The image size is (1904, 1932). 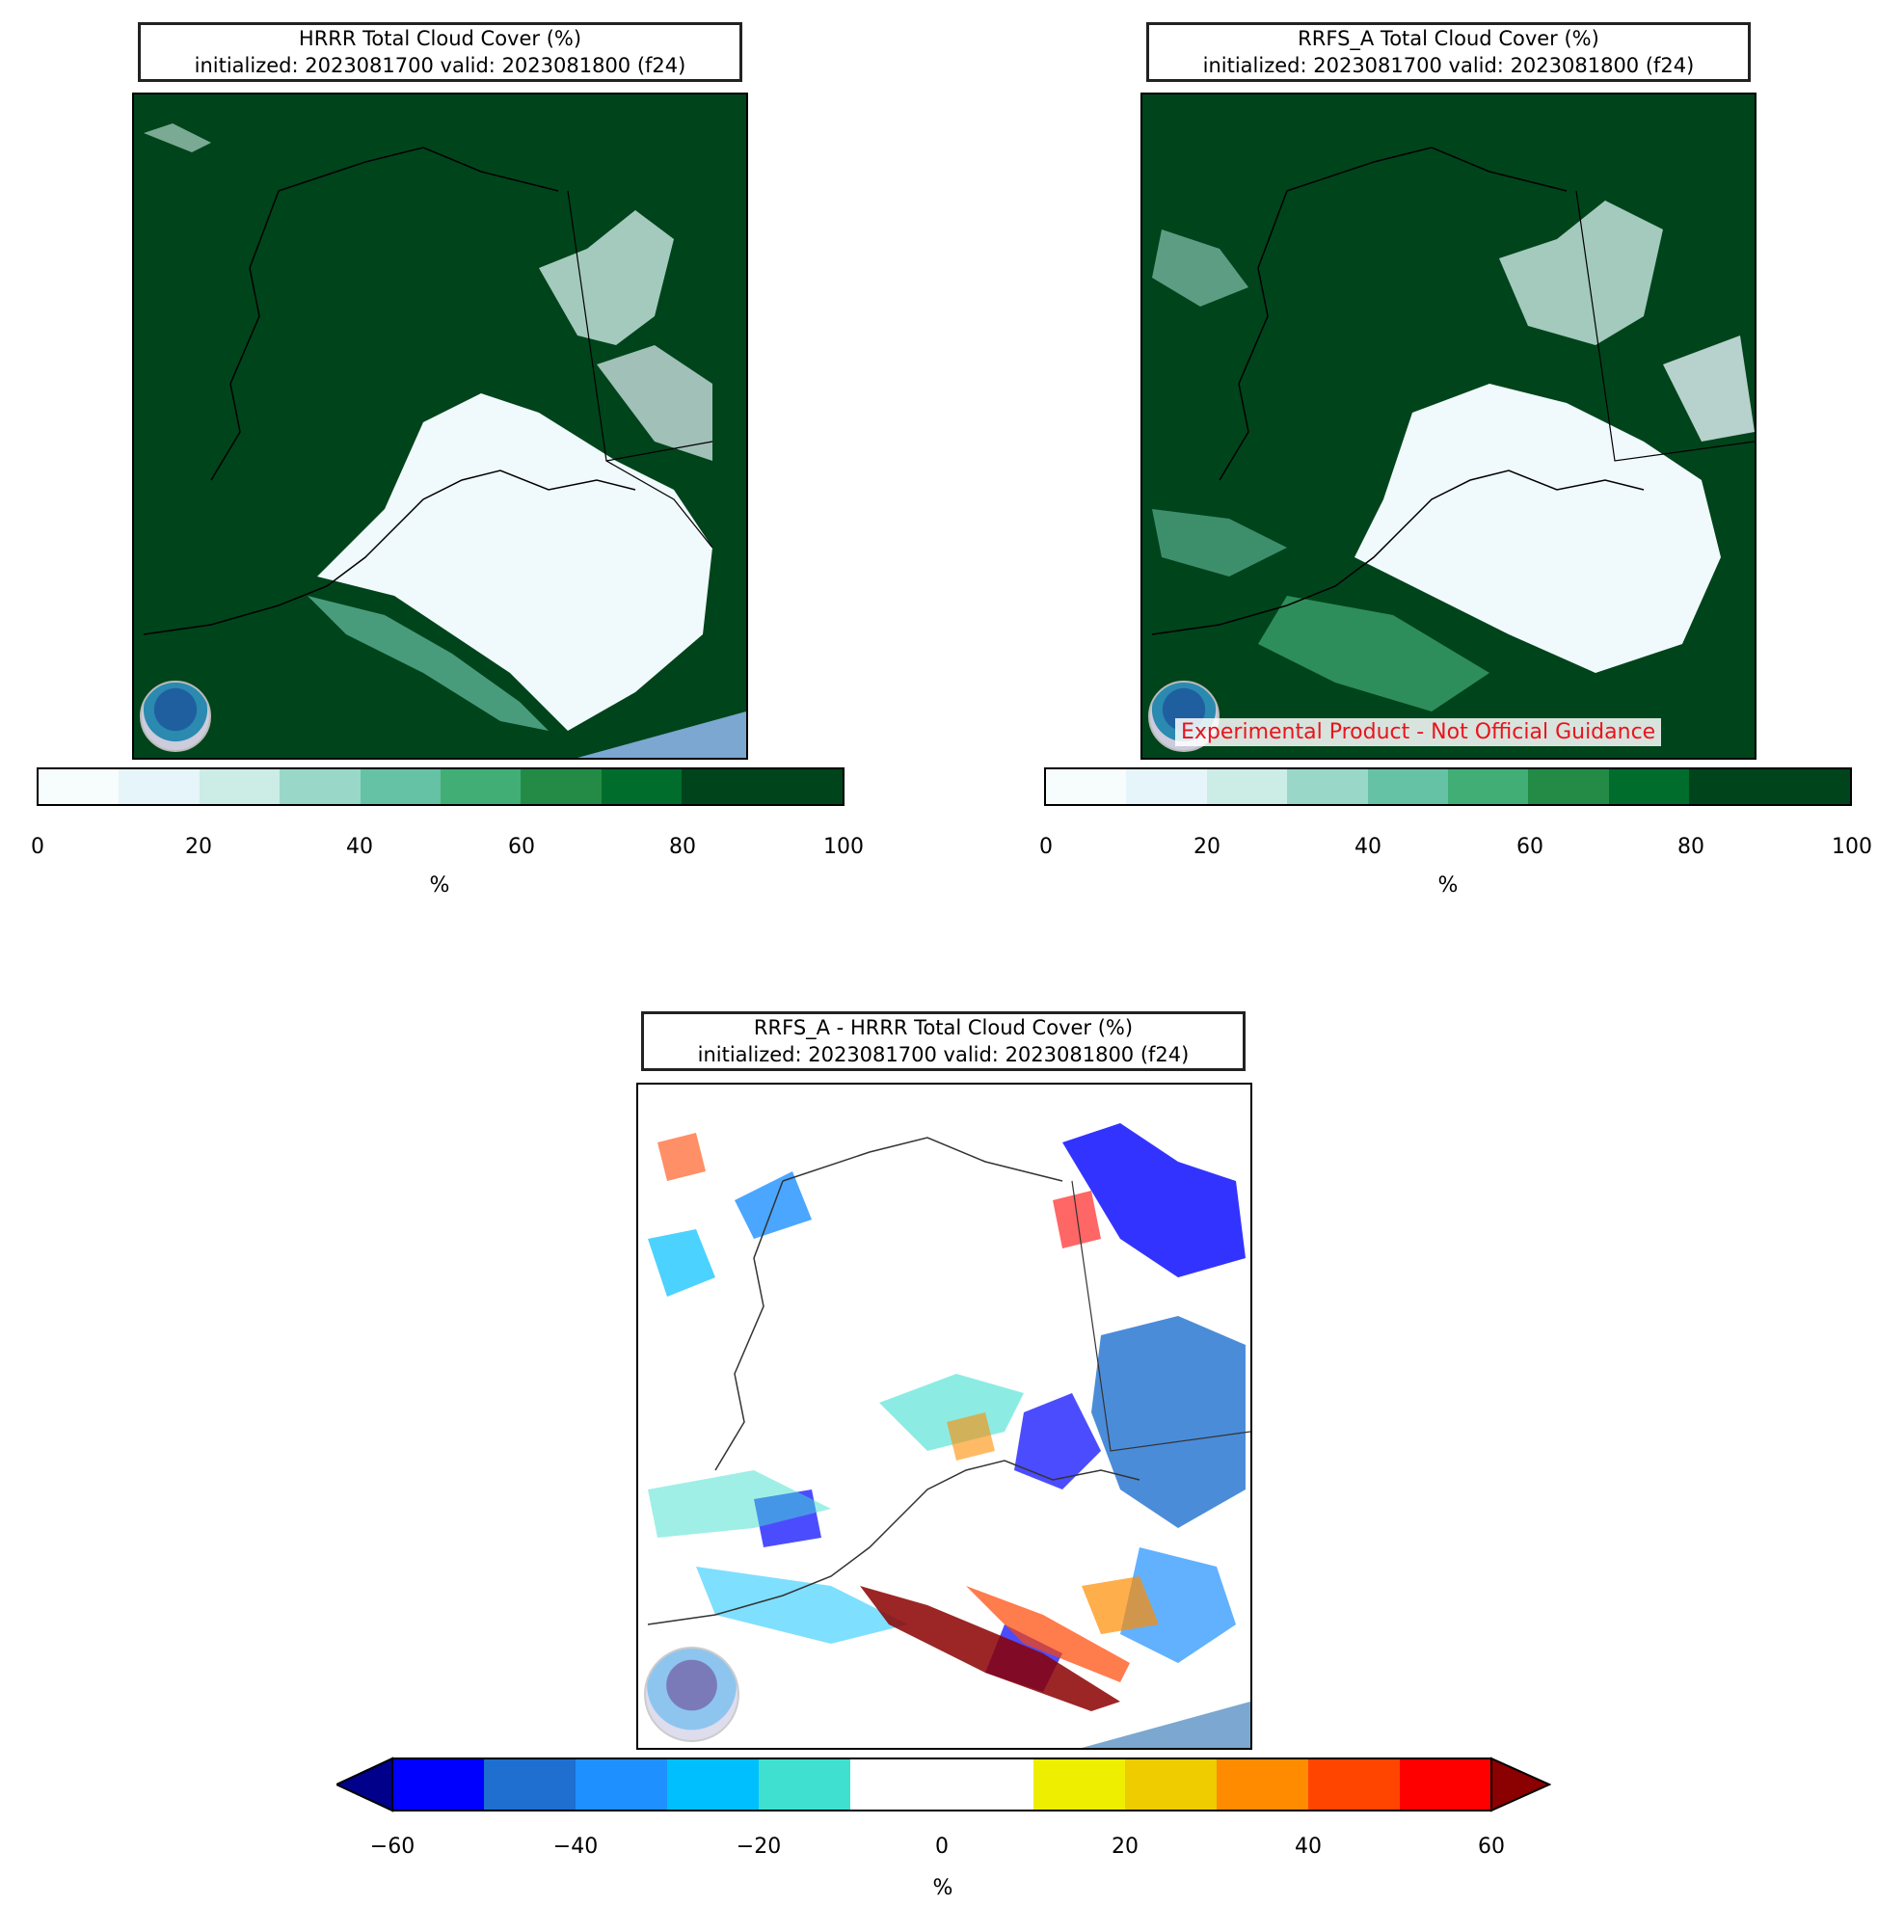 What do you see at coordinates (1491, 1847) in the screenshot?
I see `diff-colorbar-tick: 60` at bounding box center [1491, 1847].